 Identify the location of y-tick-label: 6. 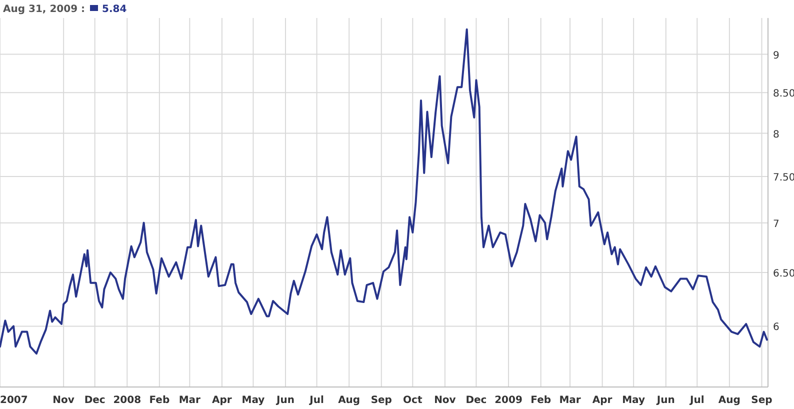
(776, 328).